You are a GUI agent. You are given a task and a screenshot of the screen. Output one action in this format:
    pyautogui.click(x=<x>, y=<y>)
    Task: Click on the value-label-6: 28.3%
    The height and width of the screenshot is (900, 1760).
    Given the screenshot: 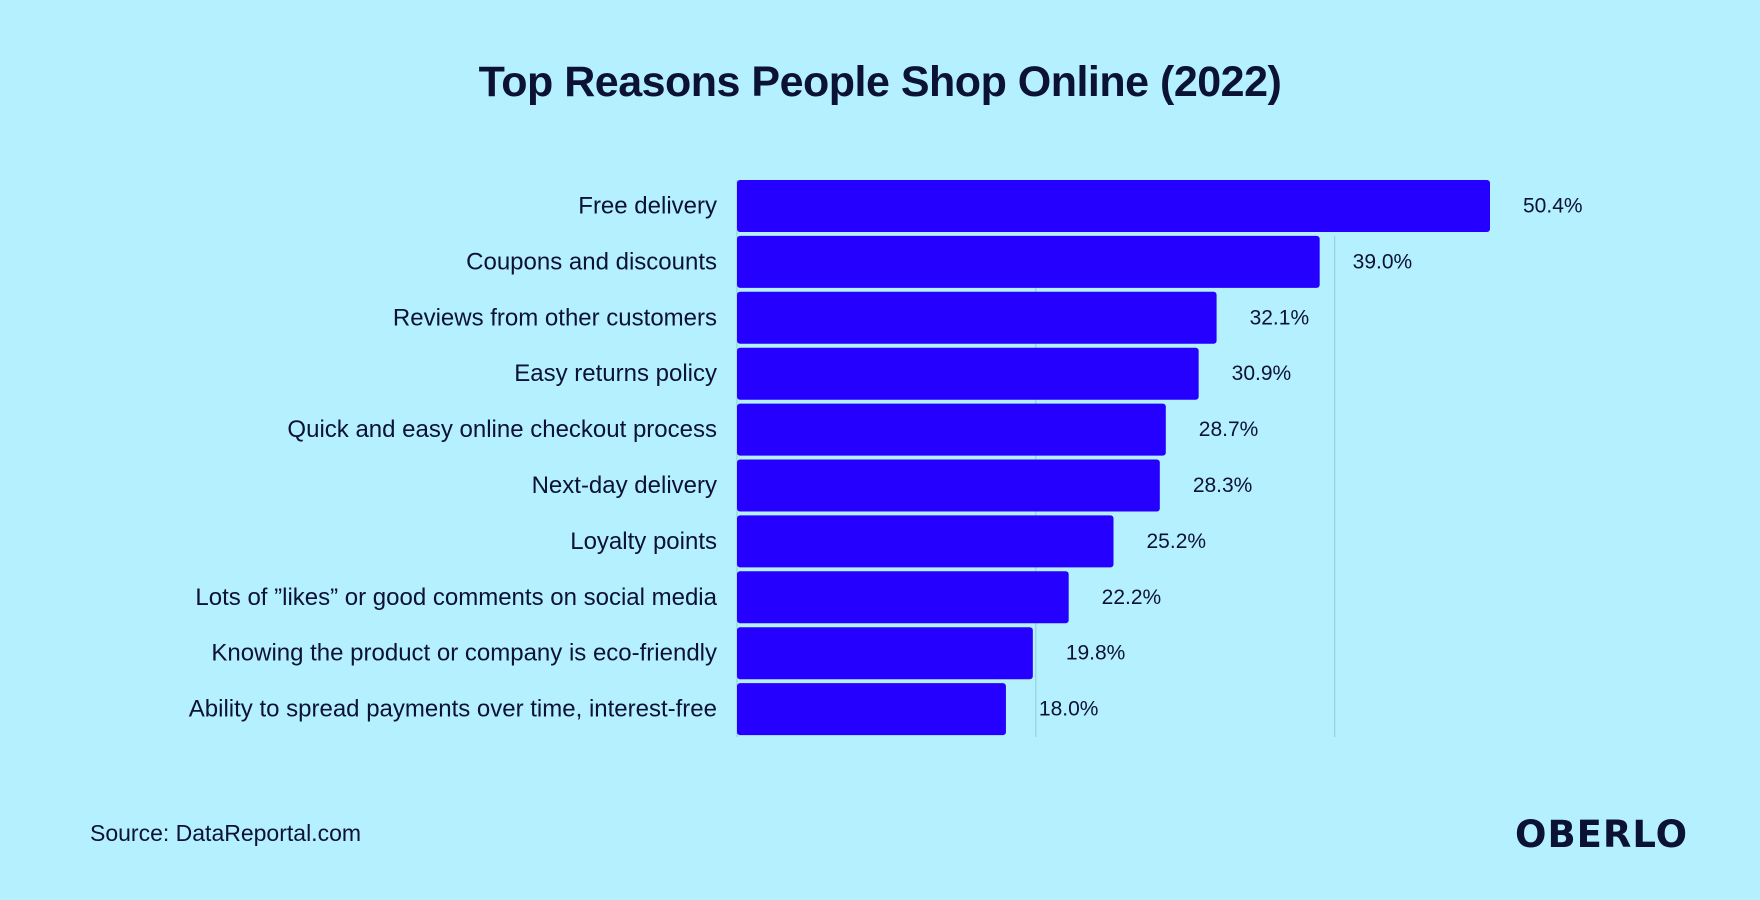 What is the action you would take?
    pyautogui.click(x=1223, y=485)
    